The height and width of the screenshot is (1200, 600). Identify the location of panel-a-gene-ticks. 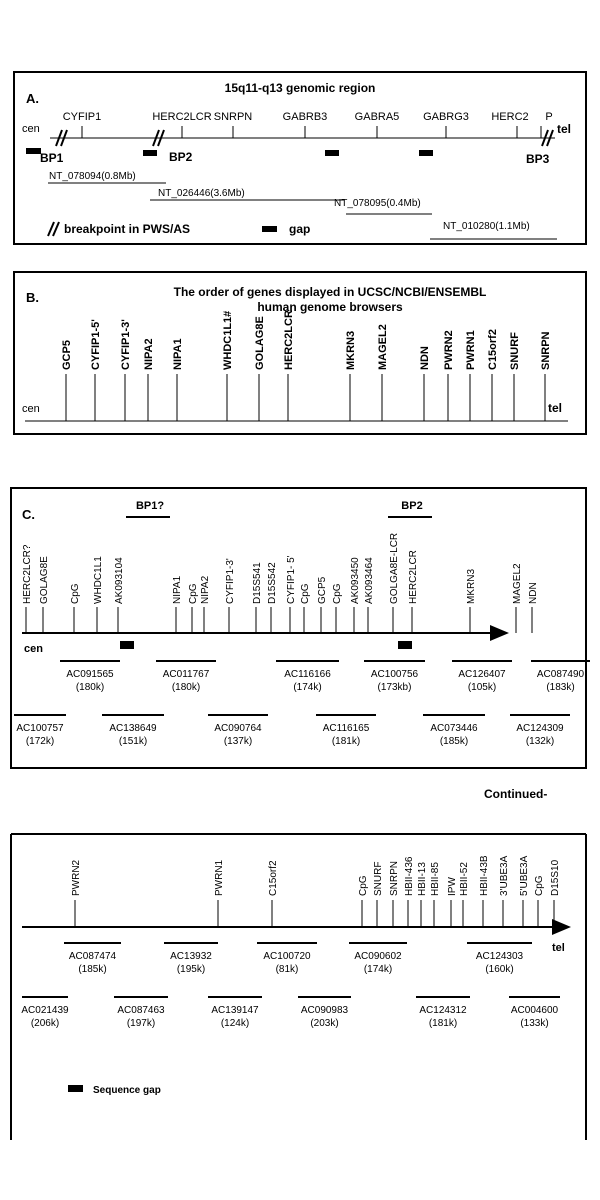
(311, 132).